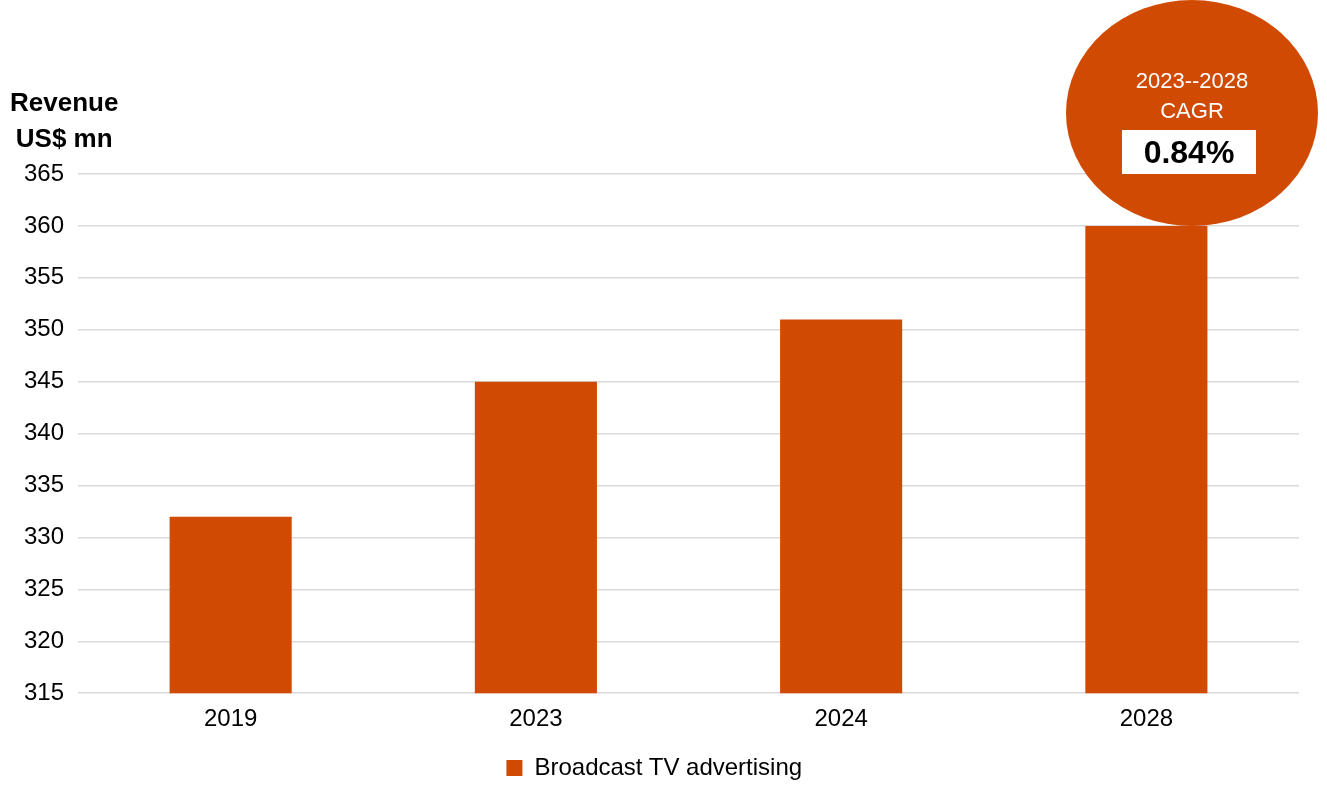 The image size is (1327, 790). I want to click on x-tick-label: 2028, so click(1146, 718).